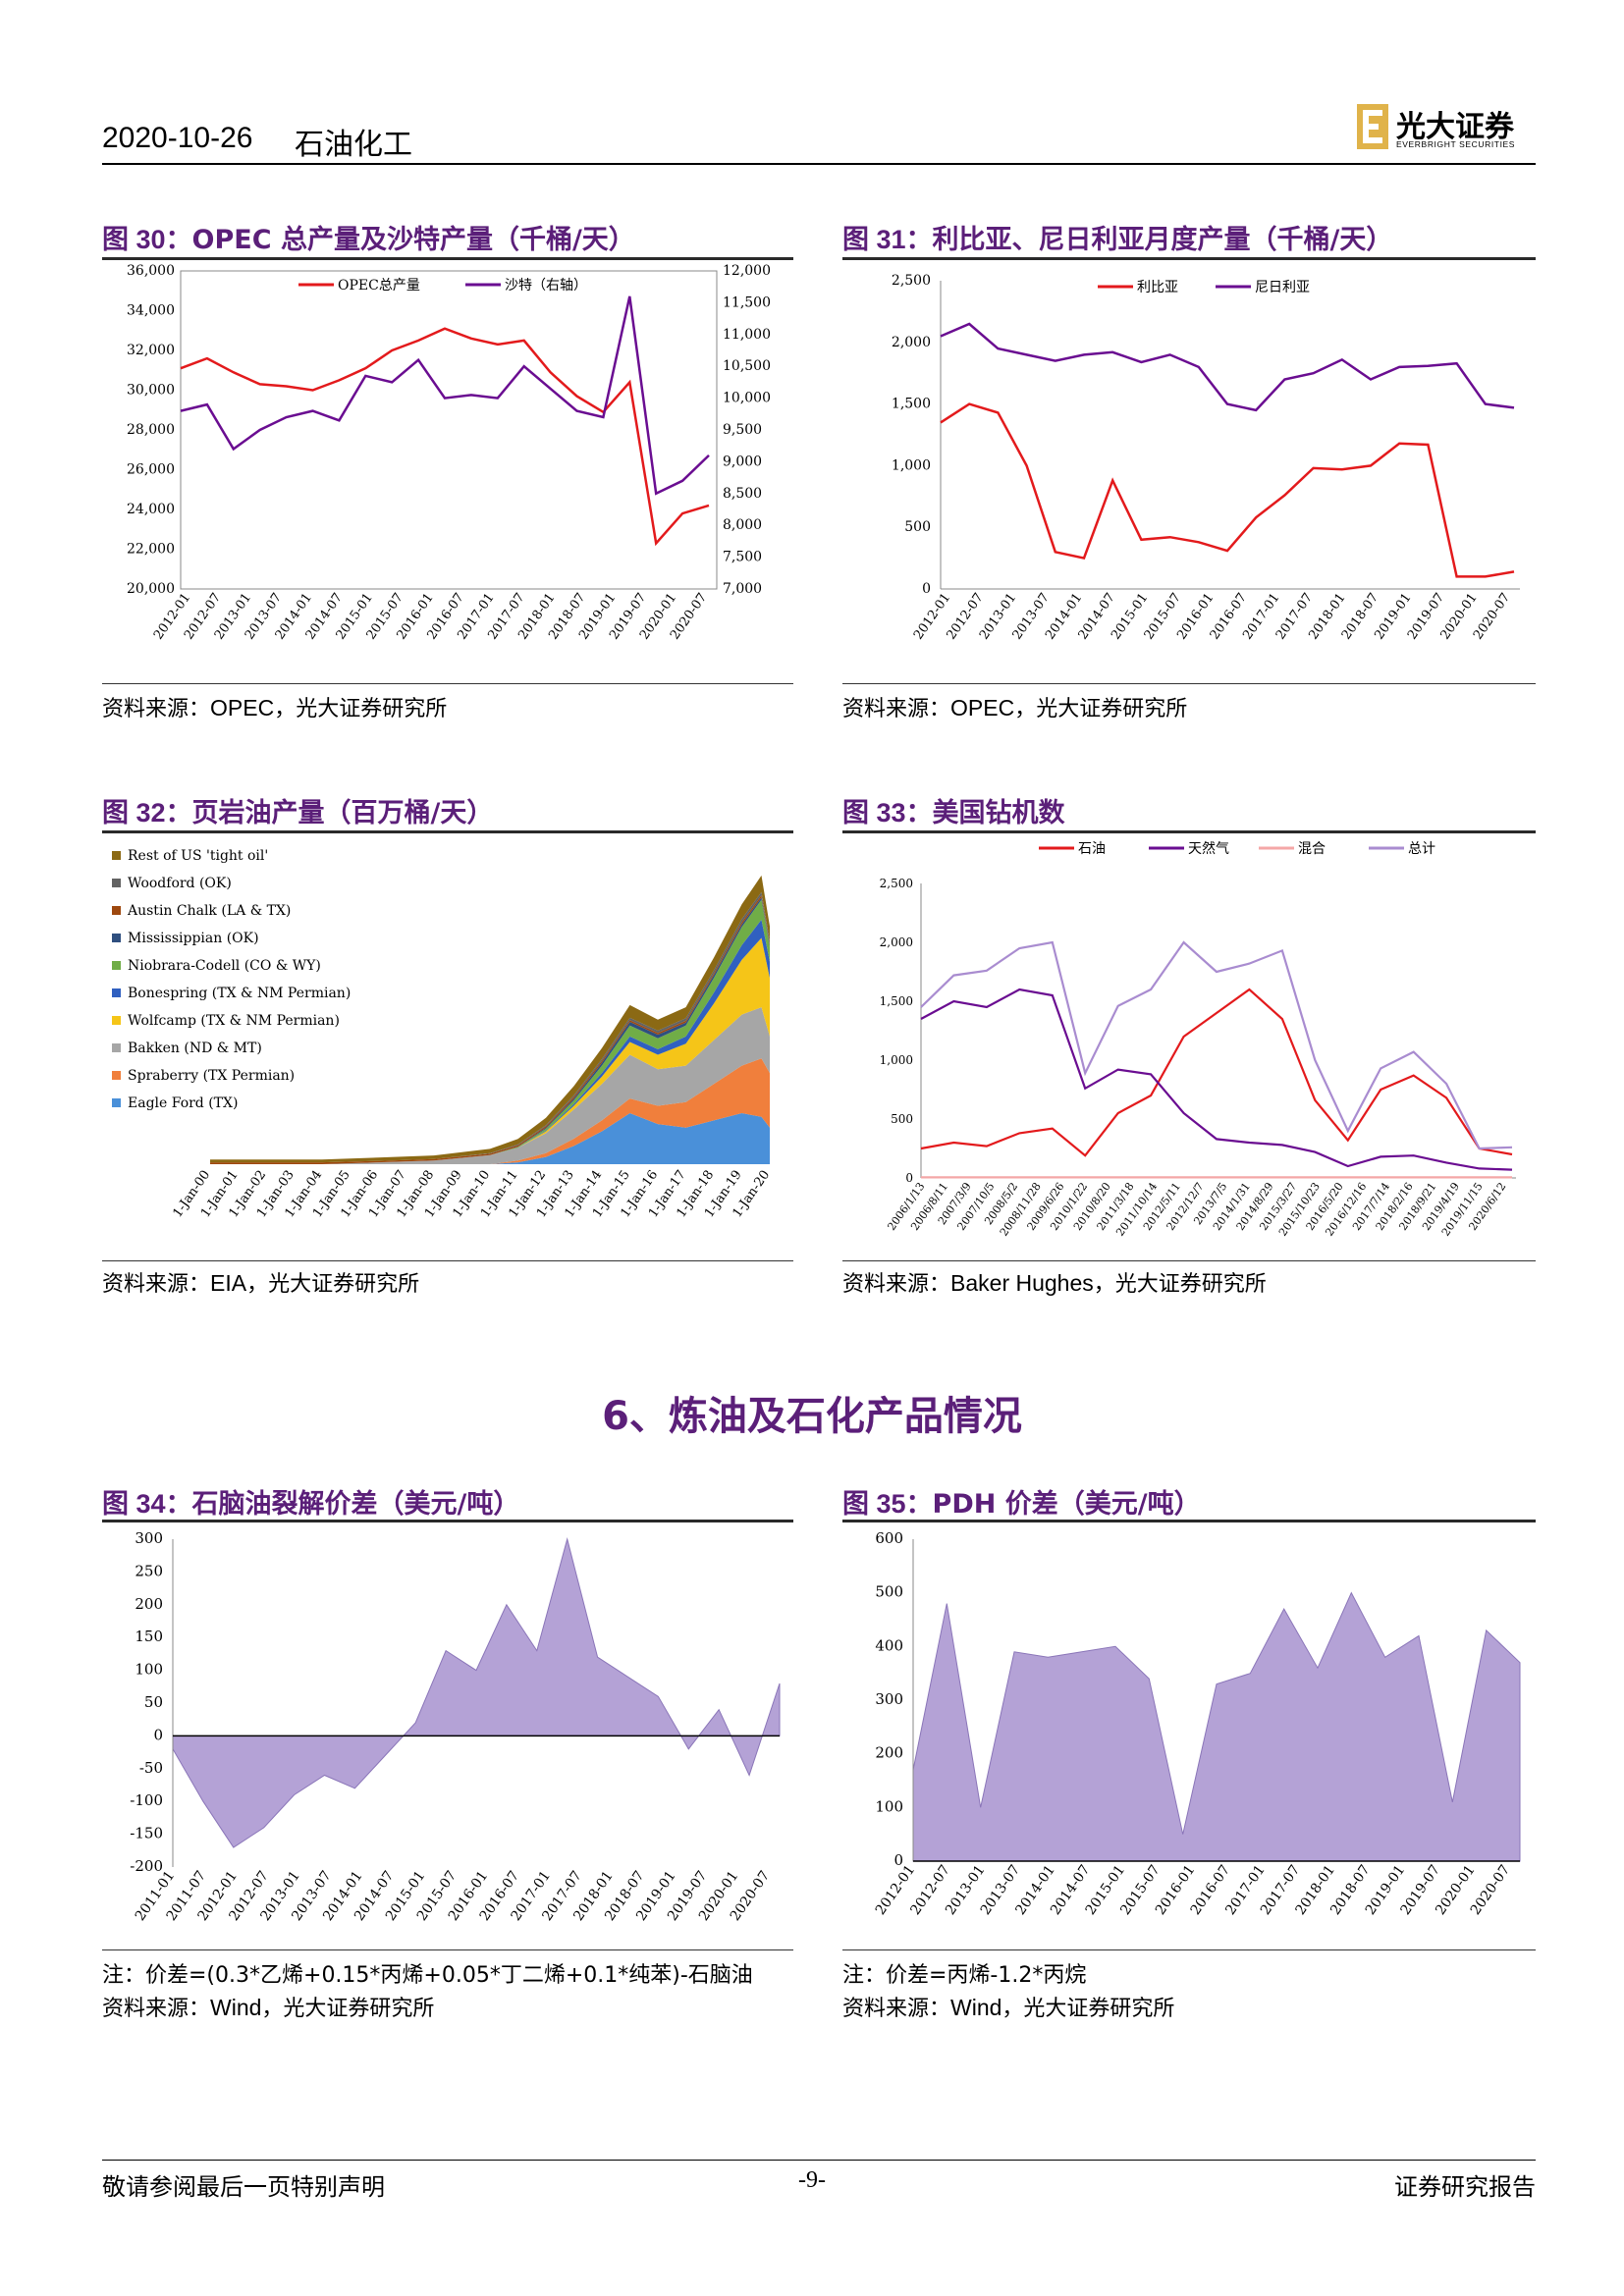 The width and height of the screenshot is (1624, 2296). What do you see at coordinates (742, 461) in the screenshot?
I see `y-tick-label: 9,000` at bounding box center [742, 461].